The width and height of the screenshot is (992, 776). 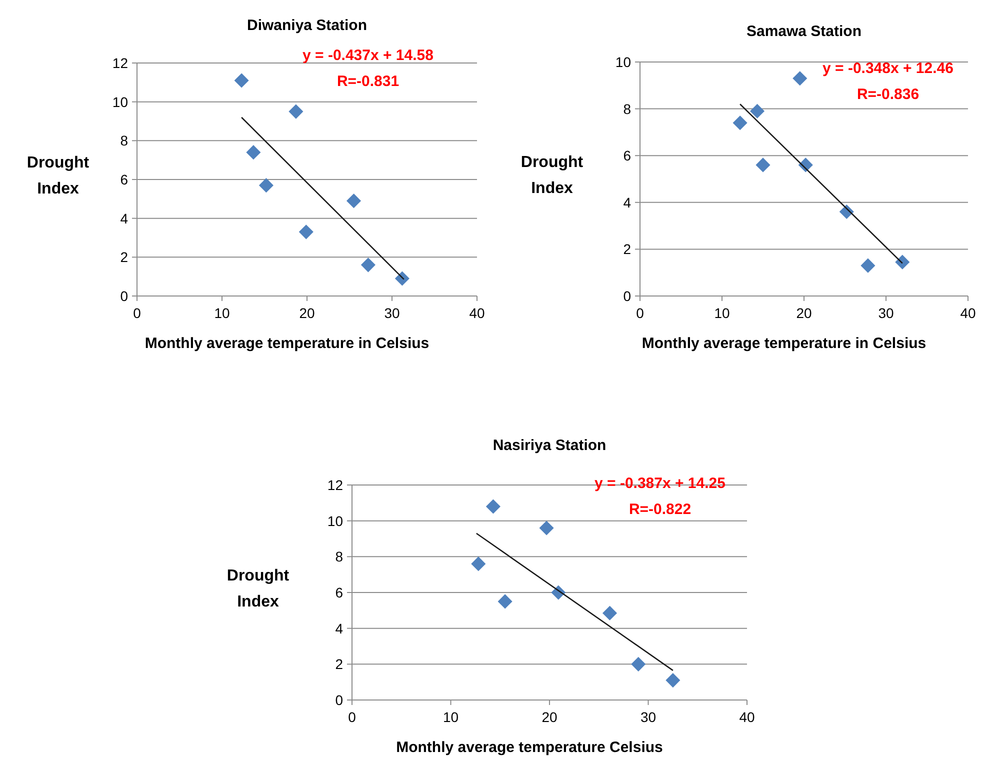 What do you see at coordinates (888, 68) in the screenshot?
I see `annotation: y = -0.348x + 12.46` at bounding box center [888, 68].